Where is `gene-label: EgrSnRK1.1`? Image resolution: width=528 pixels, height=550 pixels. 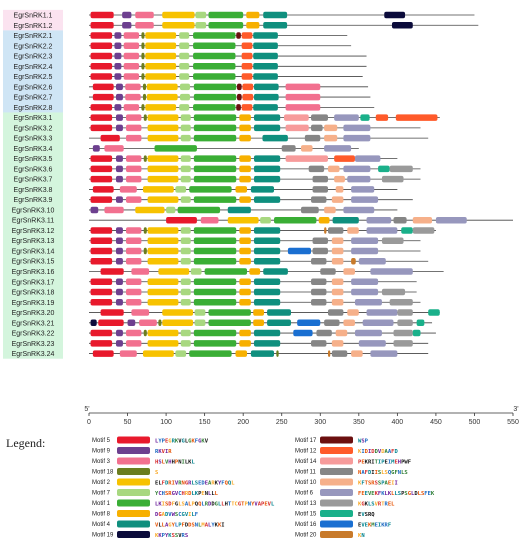 gene-label: EgrSnRK1.1 is located at coordinates (33, 16).